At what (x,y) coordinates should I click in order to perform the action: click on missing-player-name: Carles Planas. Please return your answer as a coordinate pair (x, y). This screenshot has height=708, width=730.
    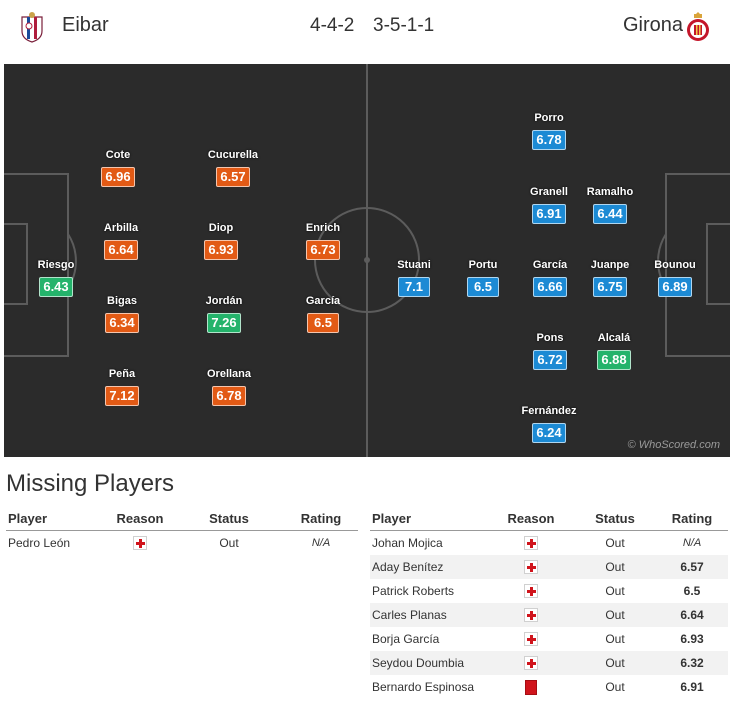
    Looking at the image, I should click on (429, 615).